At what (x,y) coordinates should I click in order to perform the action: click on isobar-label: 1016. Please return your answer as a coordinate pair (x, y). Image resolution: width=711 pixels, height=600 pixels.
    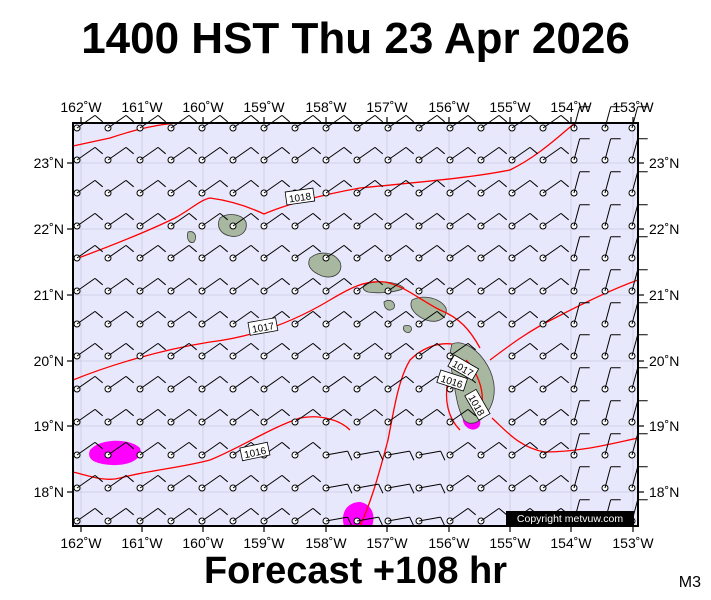
    Looking at the image, I should click on (255, 451).